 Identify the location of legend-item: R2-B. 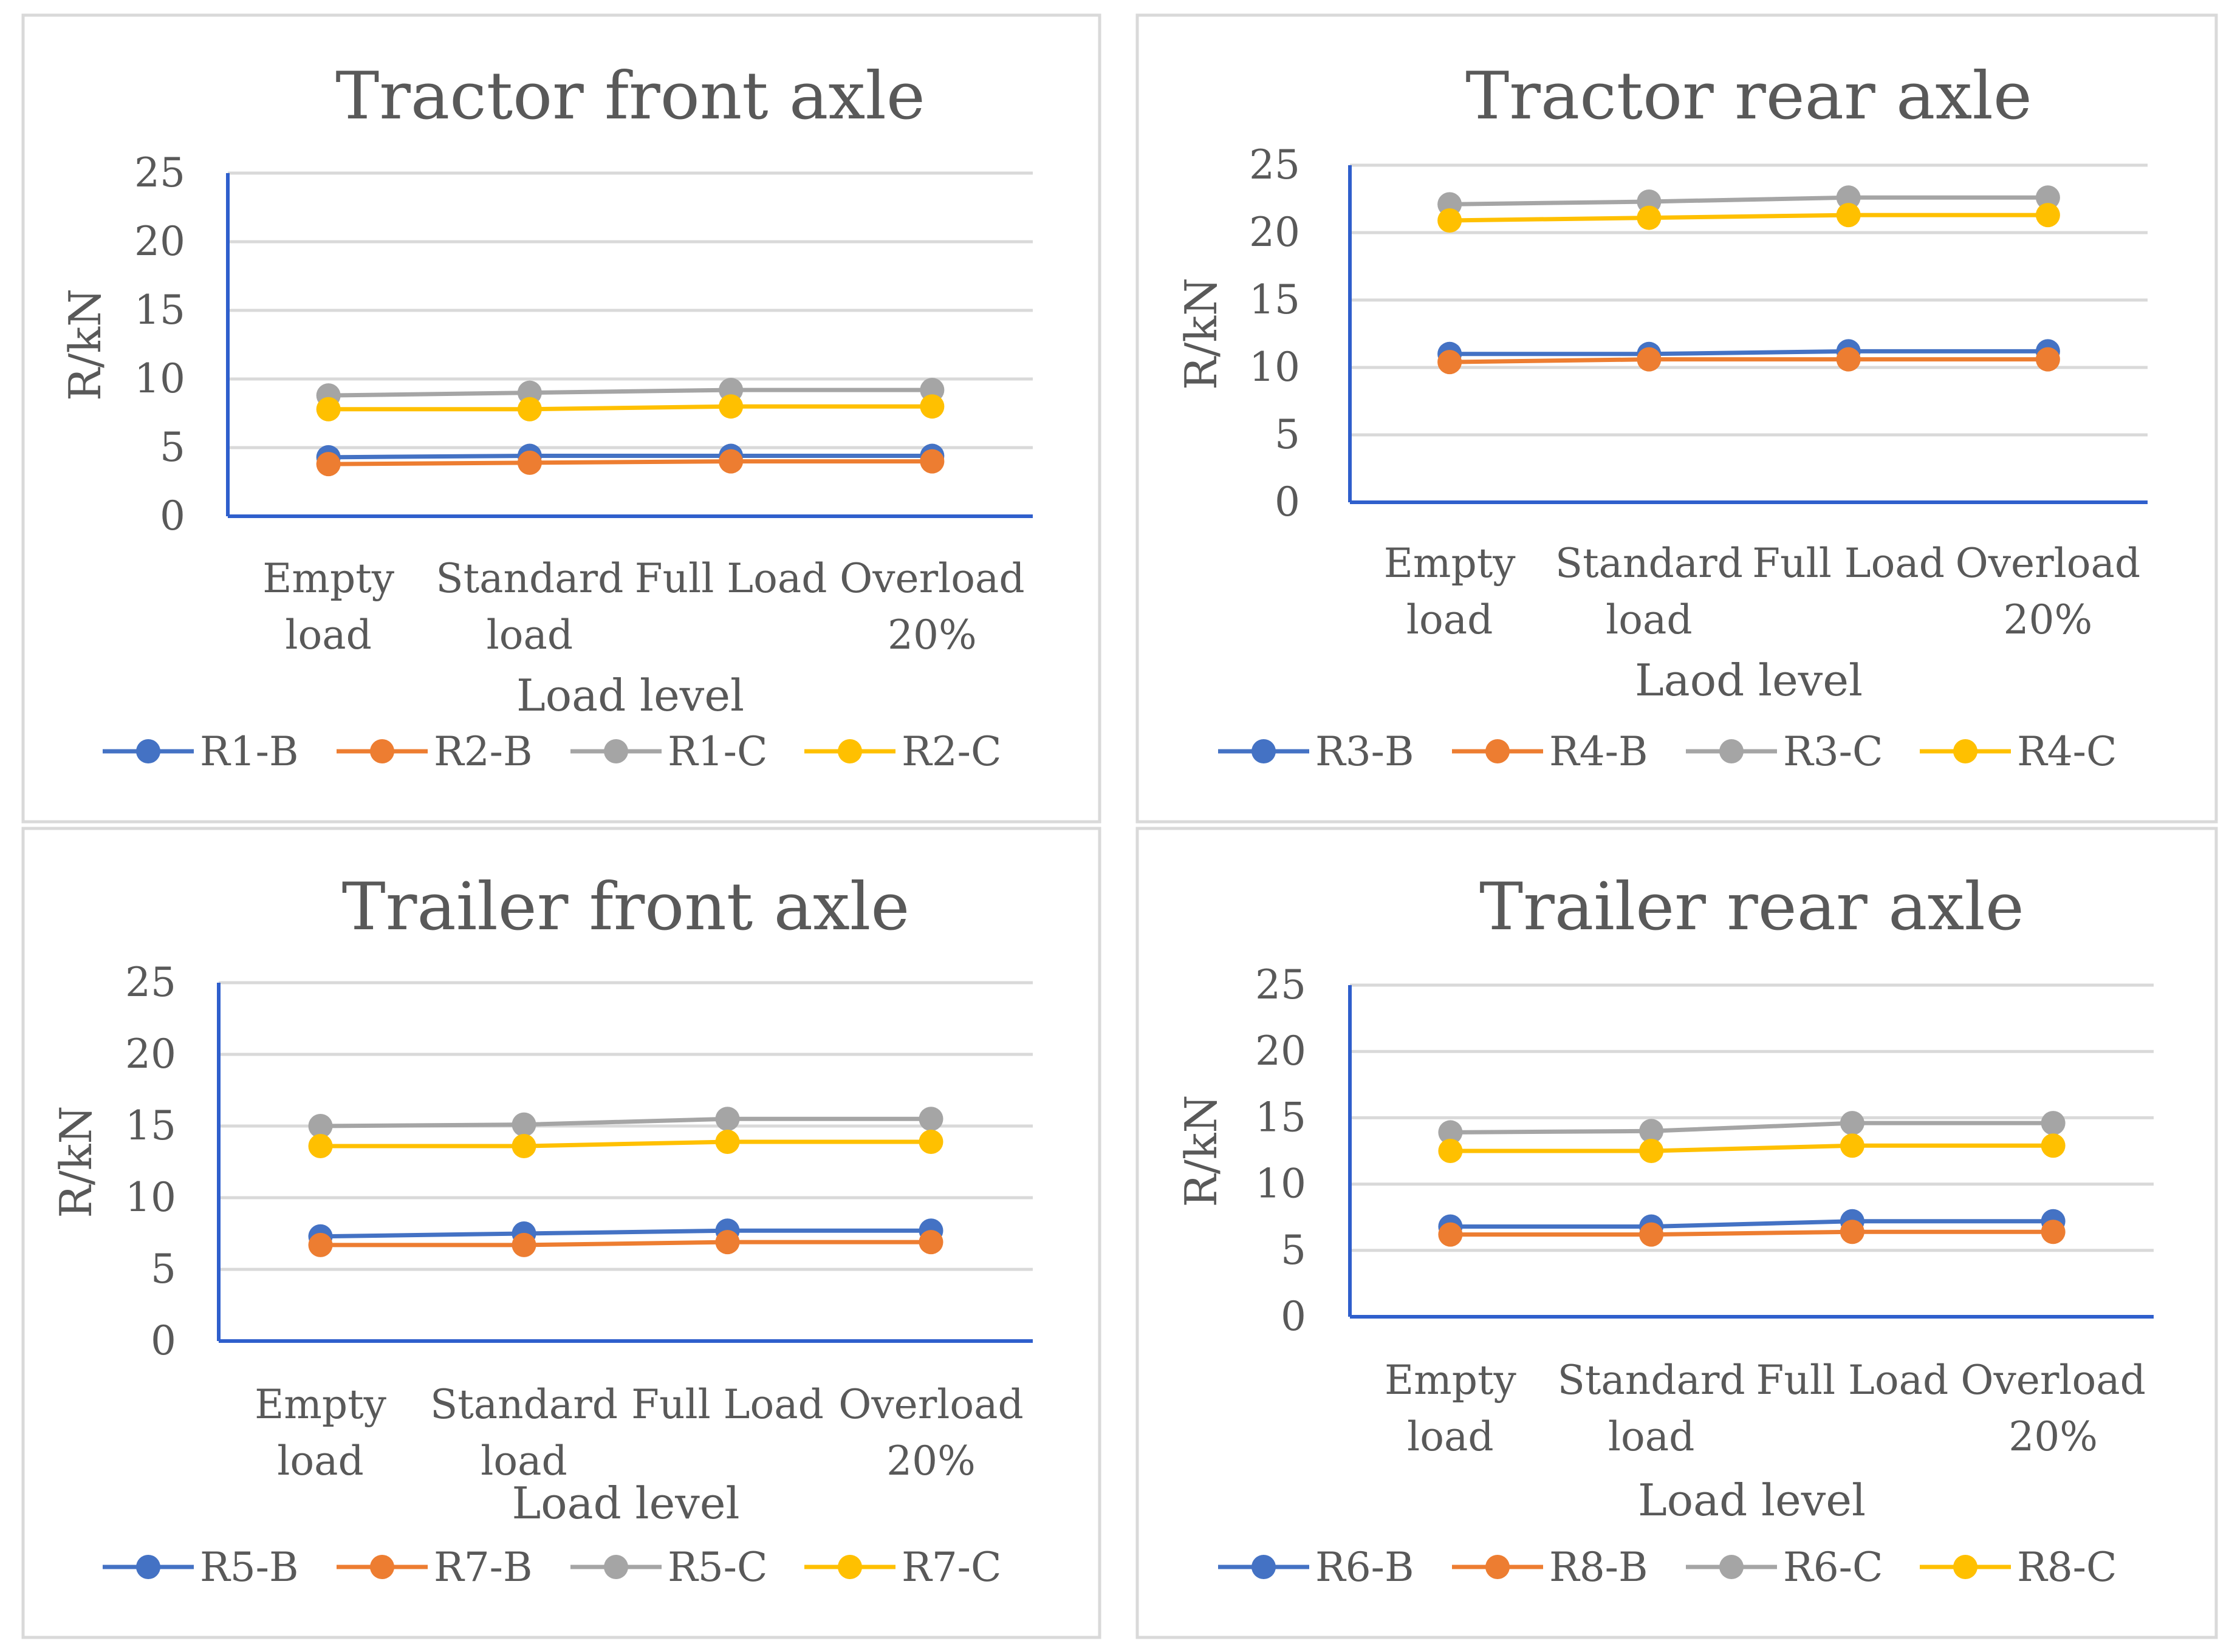
(435, 751).